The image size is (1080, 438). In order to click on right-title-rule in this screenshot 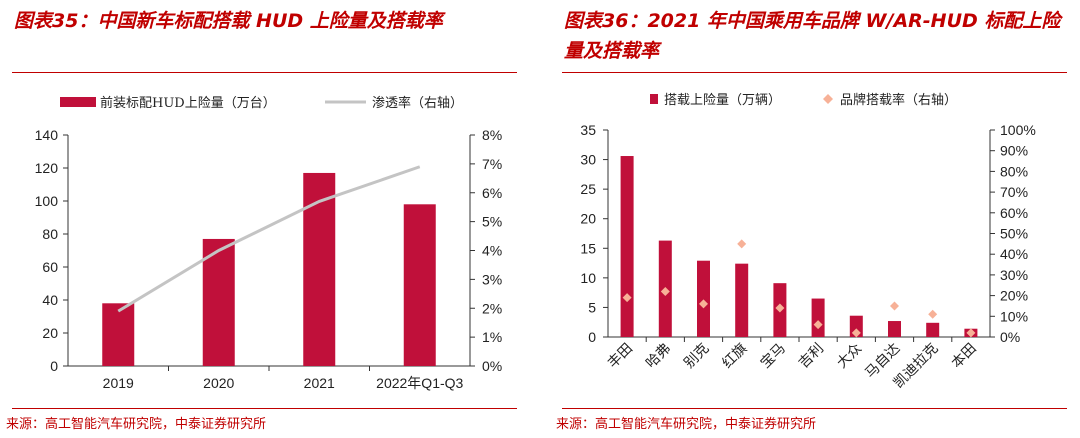, I will do `click(814, 72)`.